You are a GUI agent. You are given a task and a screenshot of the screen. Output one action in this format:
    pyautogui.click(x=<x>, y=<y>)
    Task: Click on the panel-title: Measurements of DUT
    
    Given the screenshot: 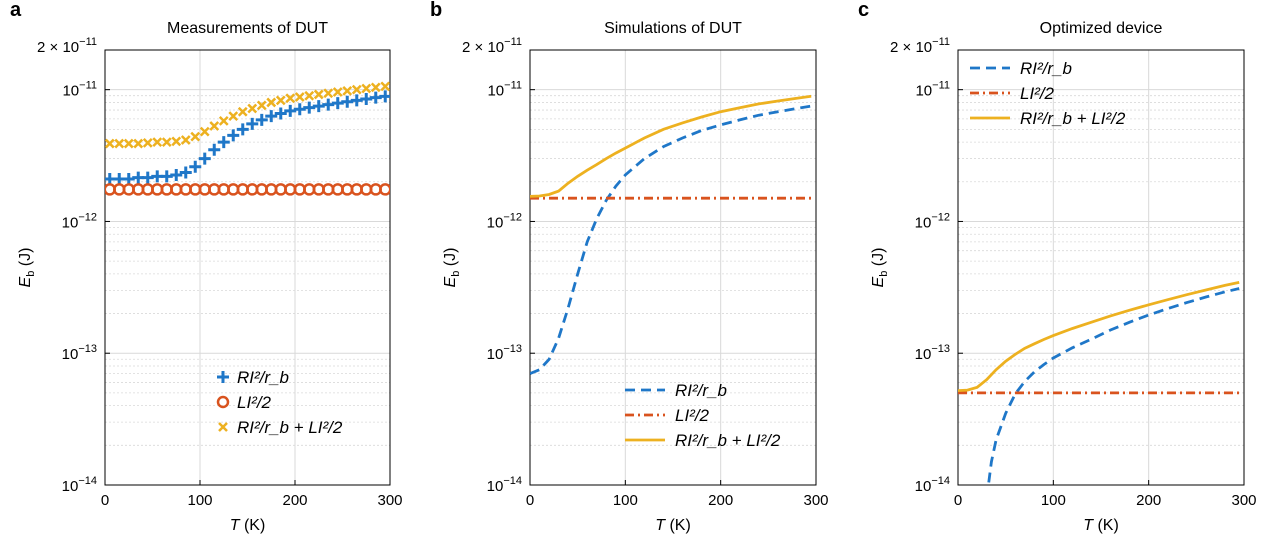 What is the action you would take?
    pyautogui.click(x=247, y=28)
    